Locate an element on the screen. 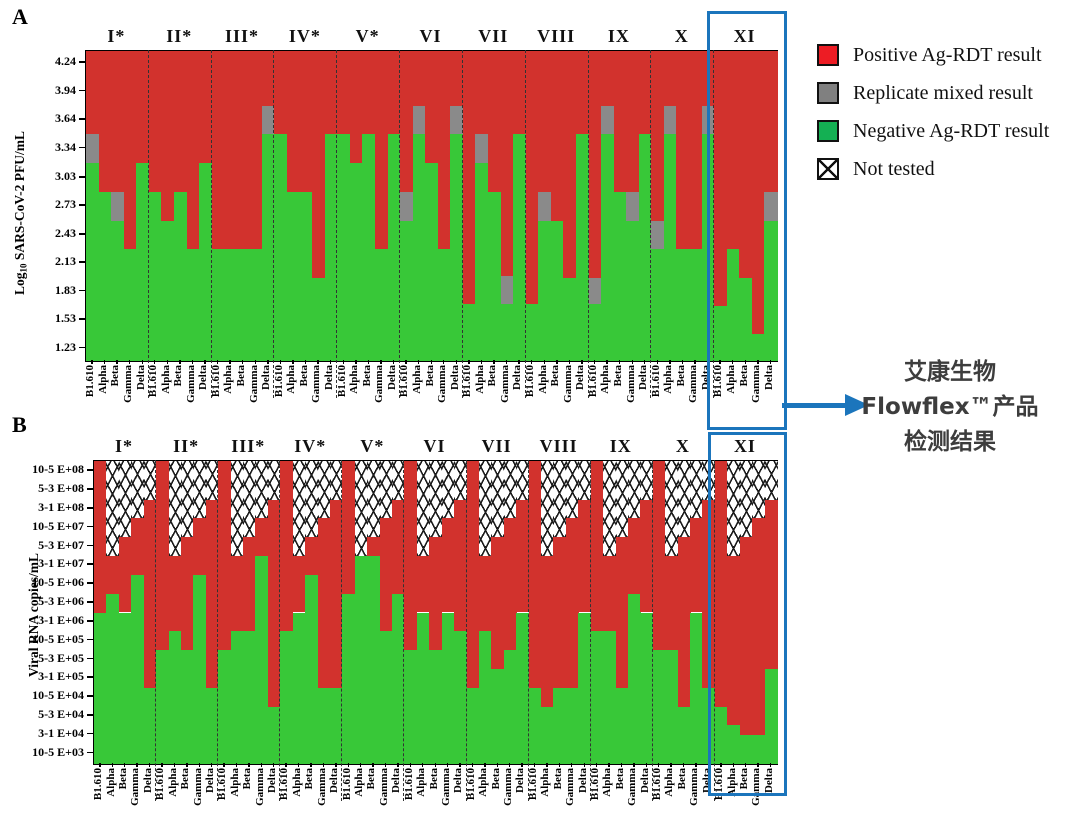 This screenshot has width=1080, height=832. bar-segment-negative-VII-Beta is located at coordinates (495, 276).